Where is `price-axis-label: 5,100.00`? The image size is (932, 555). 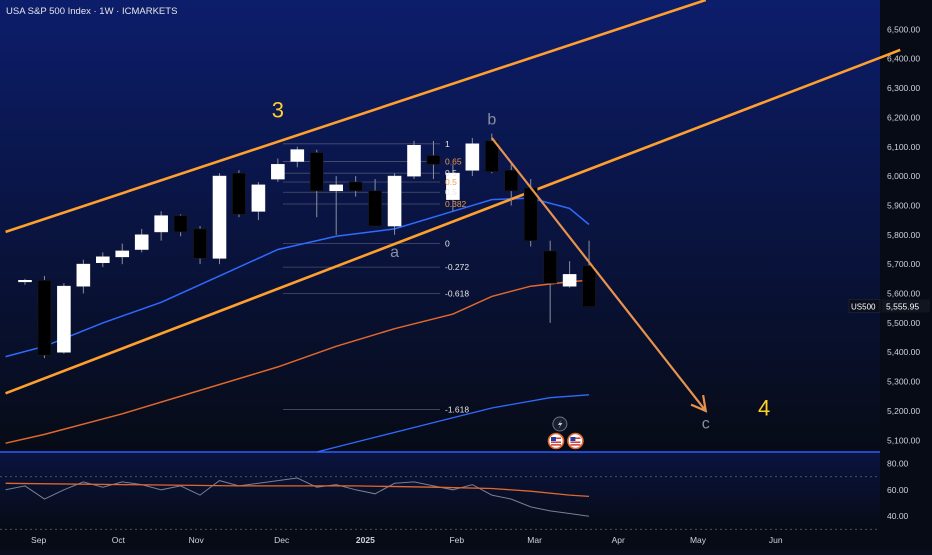
price-axis-label: 5,100.00 is located at coordinates (903, 440).